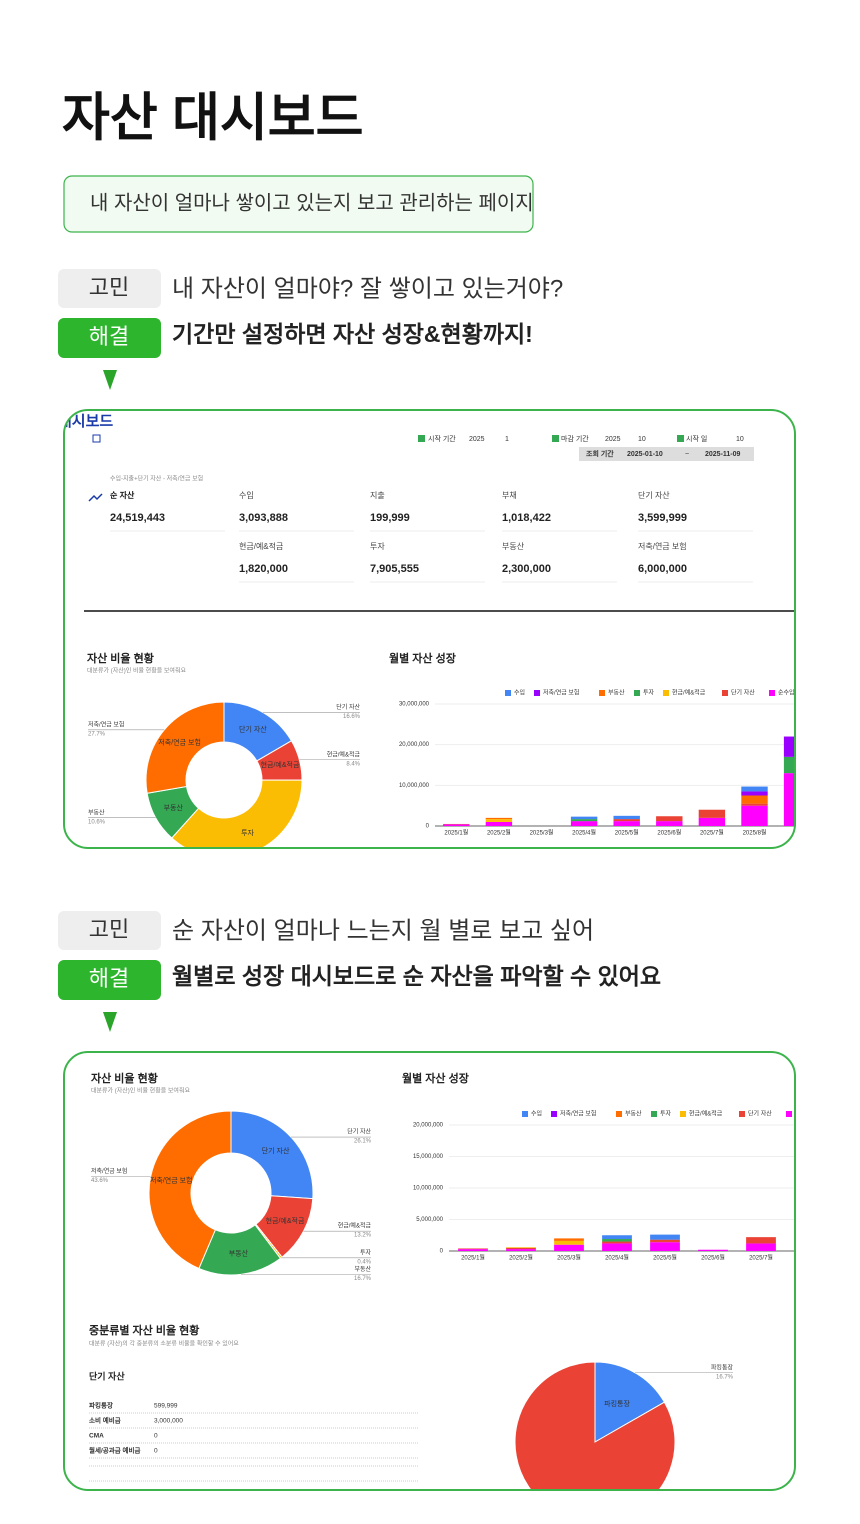 The image size is (860, 1524). Describe the element at coordinates (263, 569) in the screenshot. I see `metric-value: 1,820,000` at that location.